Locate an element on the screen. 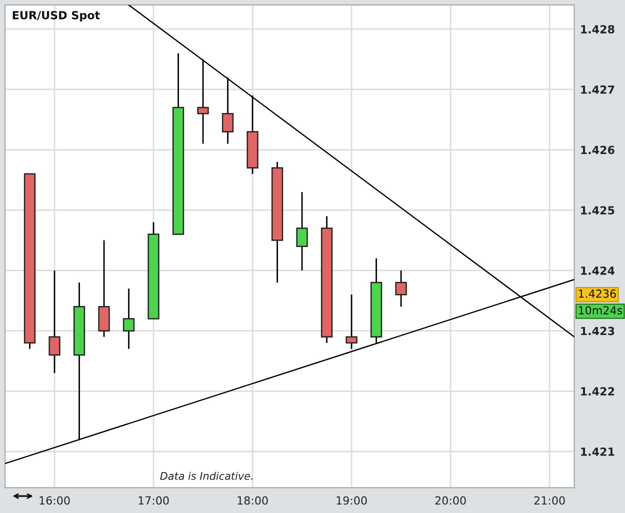  y-tick-label: 1.421 is located at coordinates (597, 451).